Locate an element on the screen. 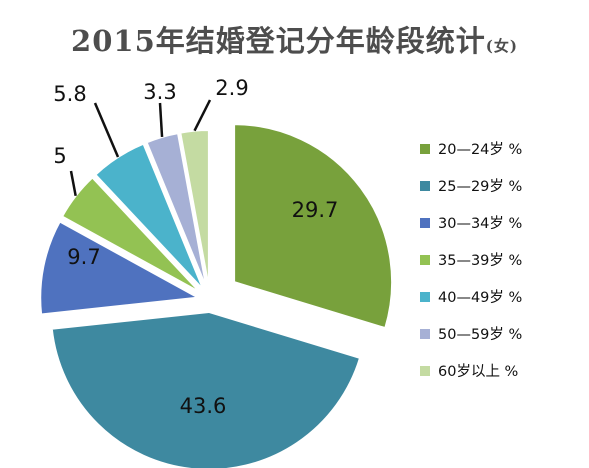  legend-label: 35—39岁 % is located at coordinates (480, 261).